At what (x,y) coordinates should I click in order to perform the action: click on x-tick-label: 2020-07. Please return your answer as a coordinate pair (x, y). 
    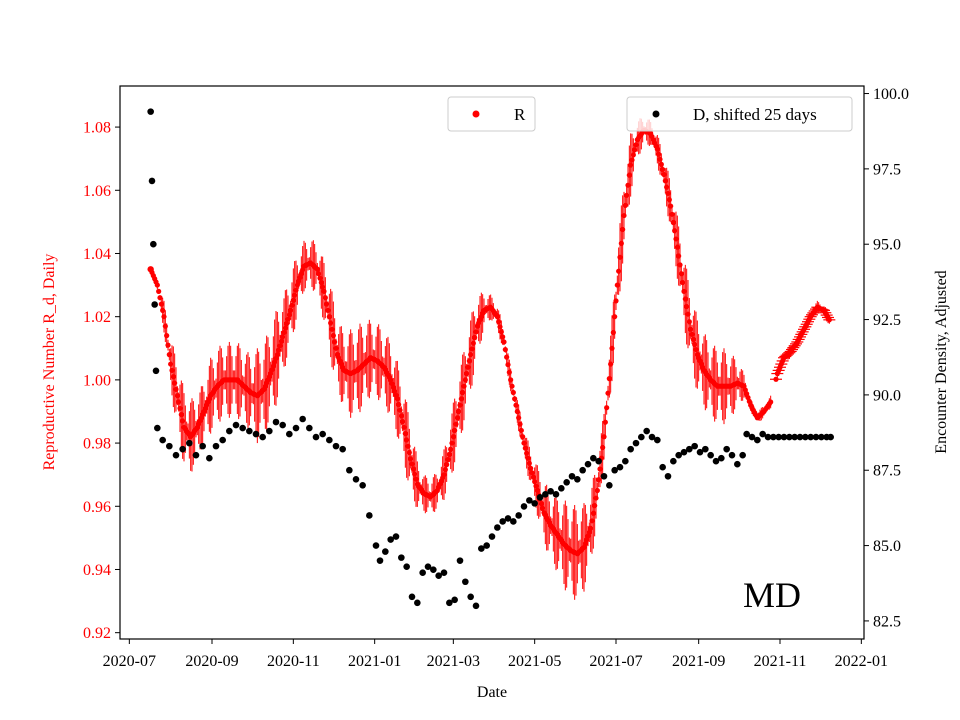
    Looking at the image, I should click on (129, 661).